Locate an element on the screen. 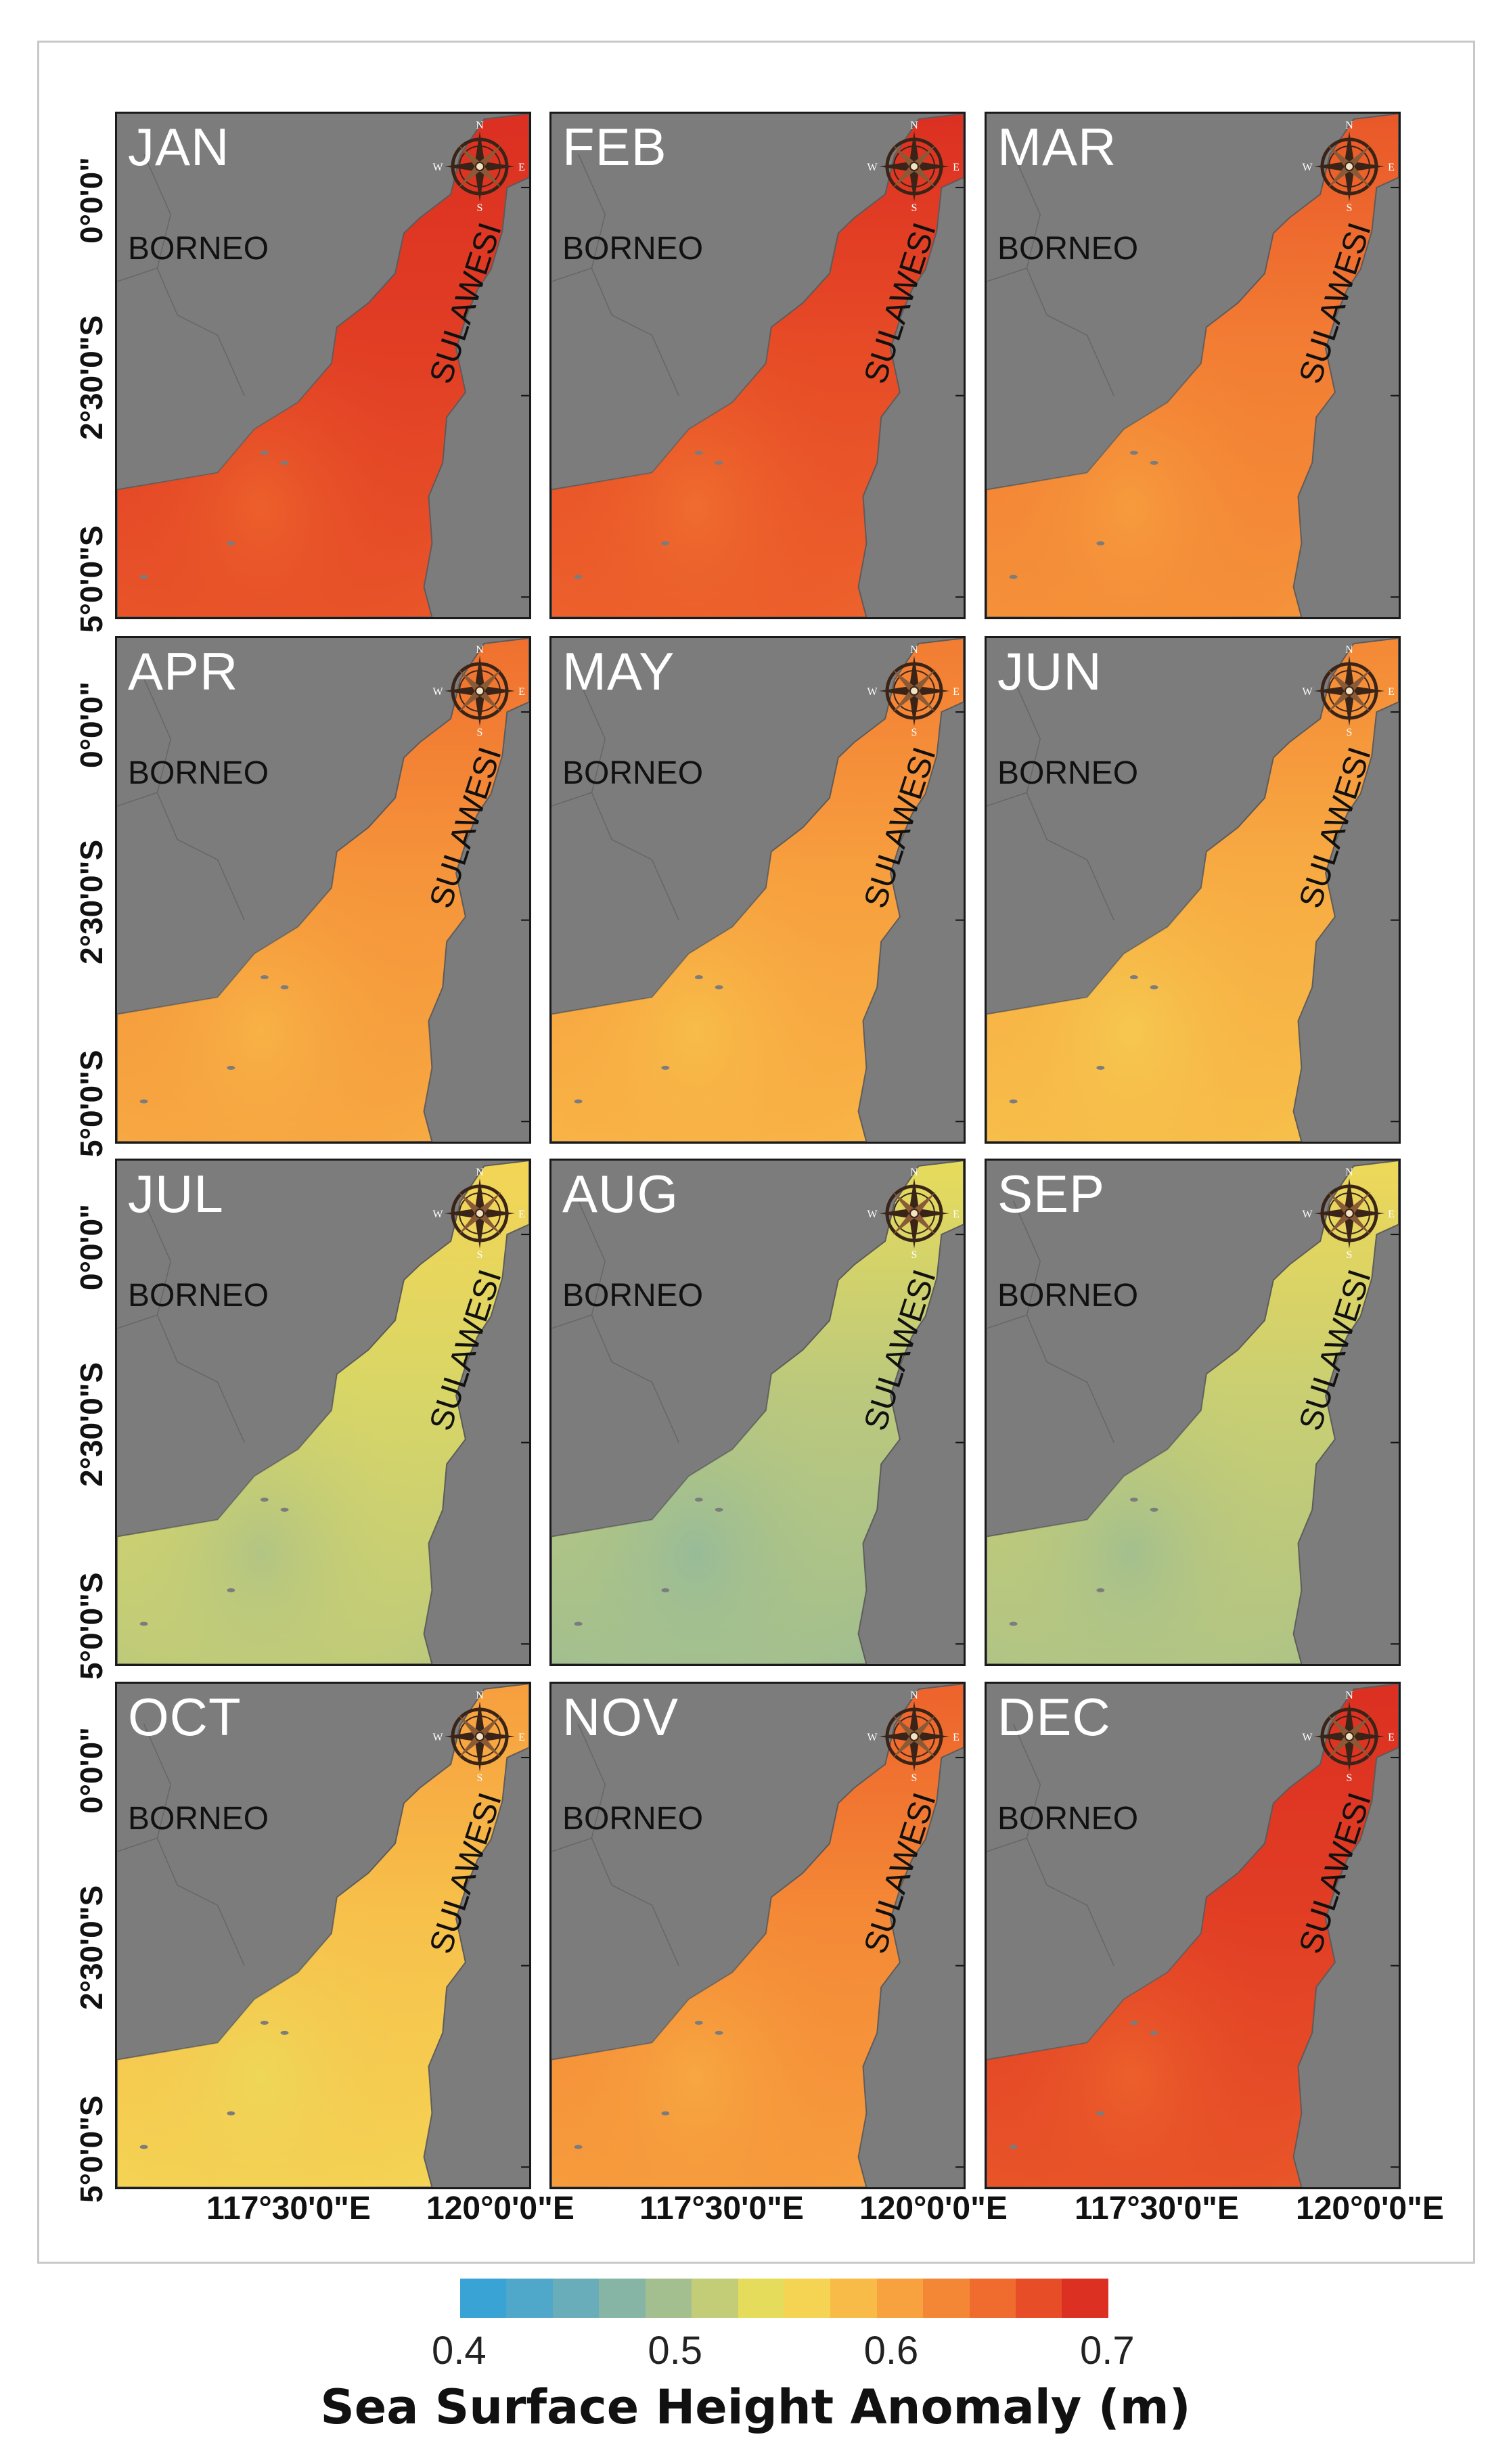 This screenshot has width=1511, height=2464. colorbar-tick-label: 0.7 is located at coordinates (1108, 2351).